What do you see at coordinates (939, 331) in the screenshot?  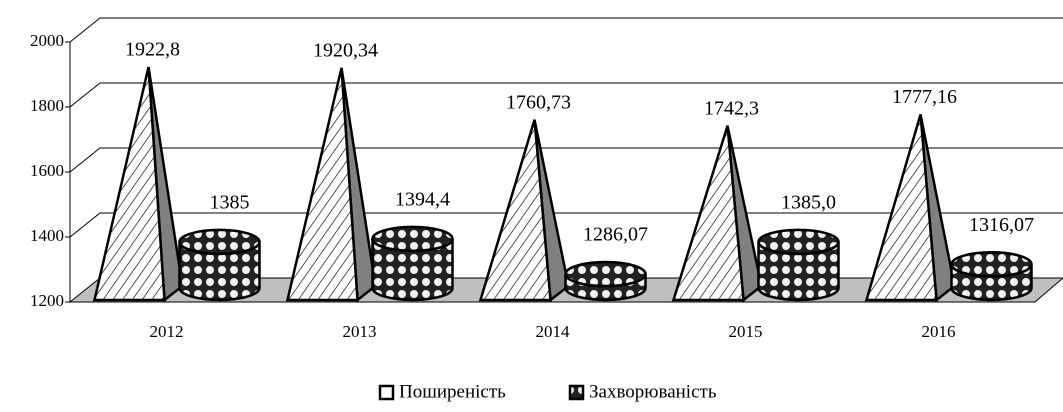 I see `x-tick-label: 2016` at bounding box center [939, 331].